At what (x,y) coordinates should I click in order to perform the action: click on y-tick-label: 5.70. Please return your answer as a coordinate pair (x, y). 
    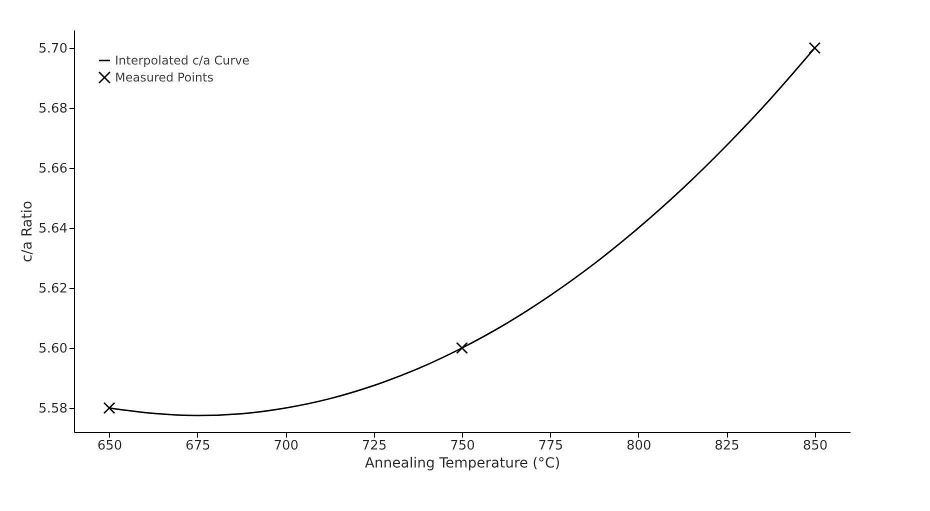
    Looking at the image, I should click on (53, 49).